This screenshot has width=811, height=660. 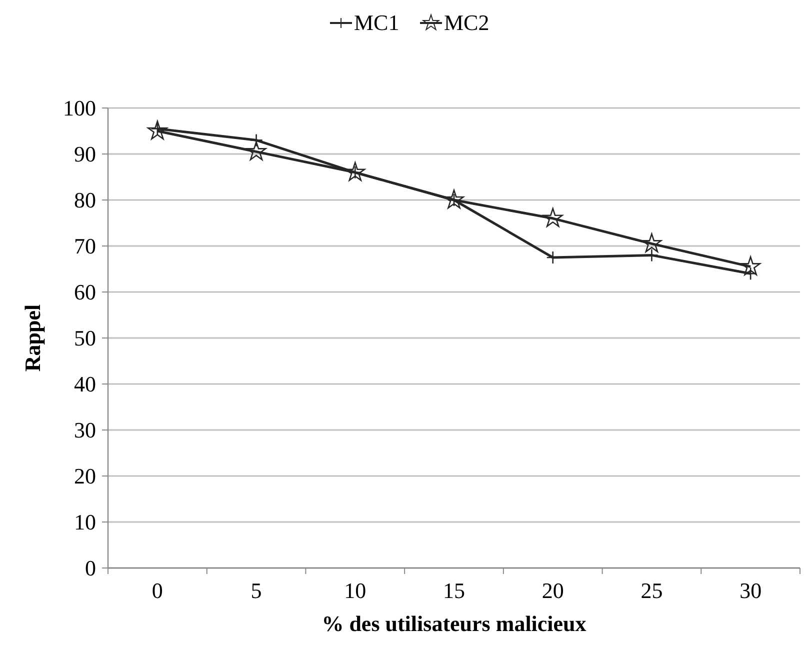 What do you see at coordinates (85, 476) in the screenshot?
I see `y-tick-label: 20` at bounding box center [85, 476].